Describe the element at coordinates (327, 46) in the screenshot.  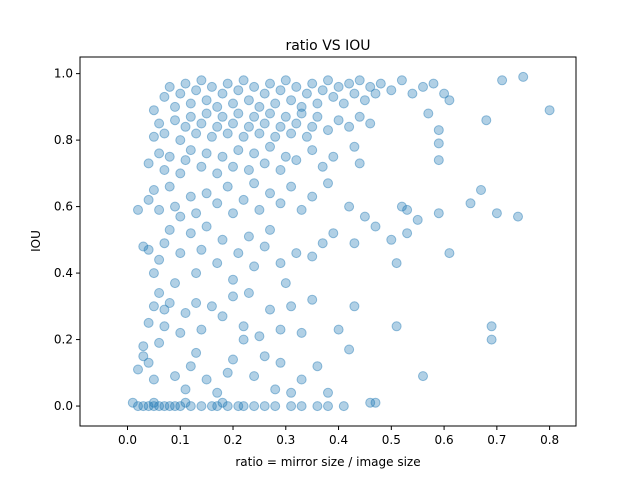
I see `chart-title: ratio VS IOU` at that location.